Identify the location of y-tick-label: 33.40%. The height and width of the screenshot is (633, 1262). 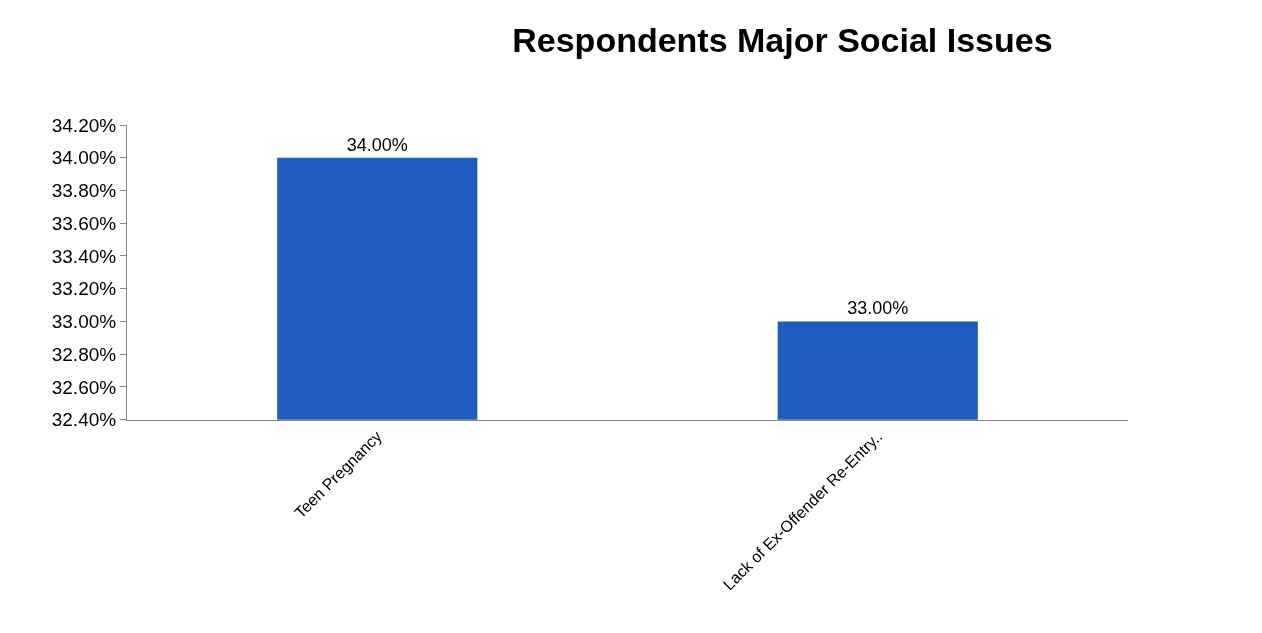
(84, 256).